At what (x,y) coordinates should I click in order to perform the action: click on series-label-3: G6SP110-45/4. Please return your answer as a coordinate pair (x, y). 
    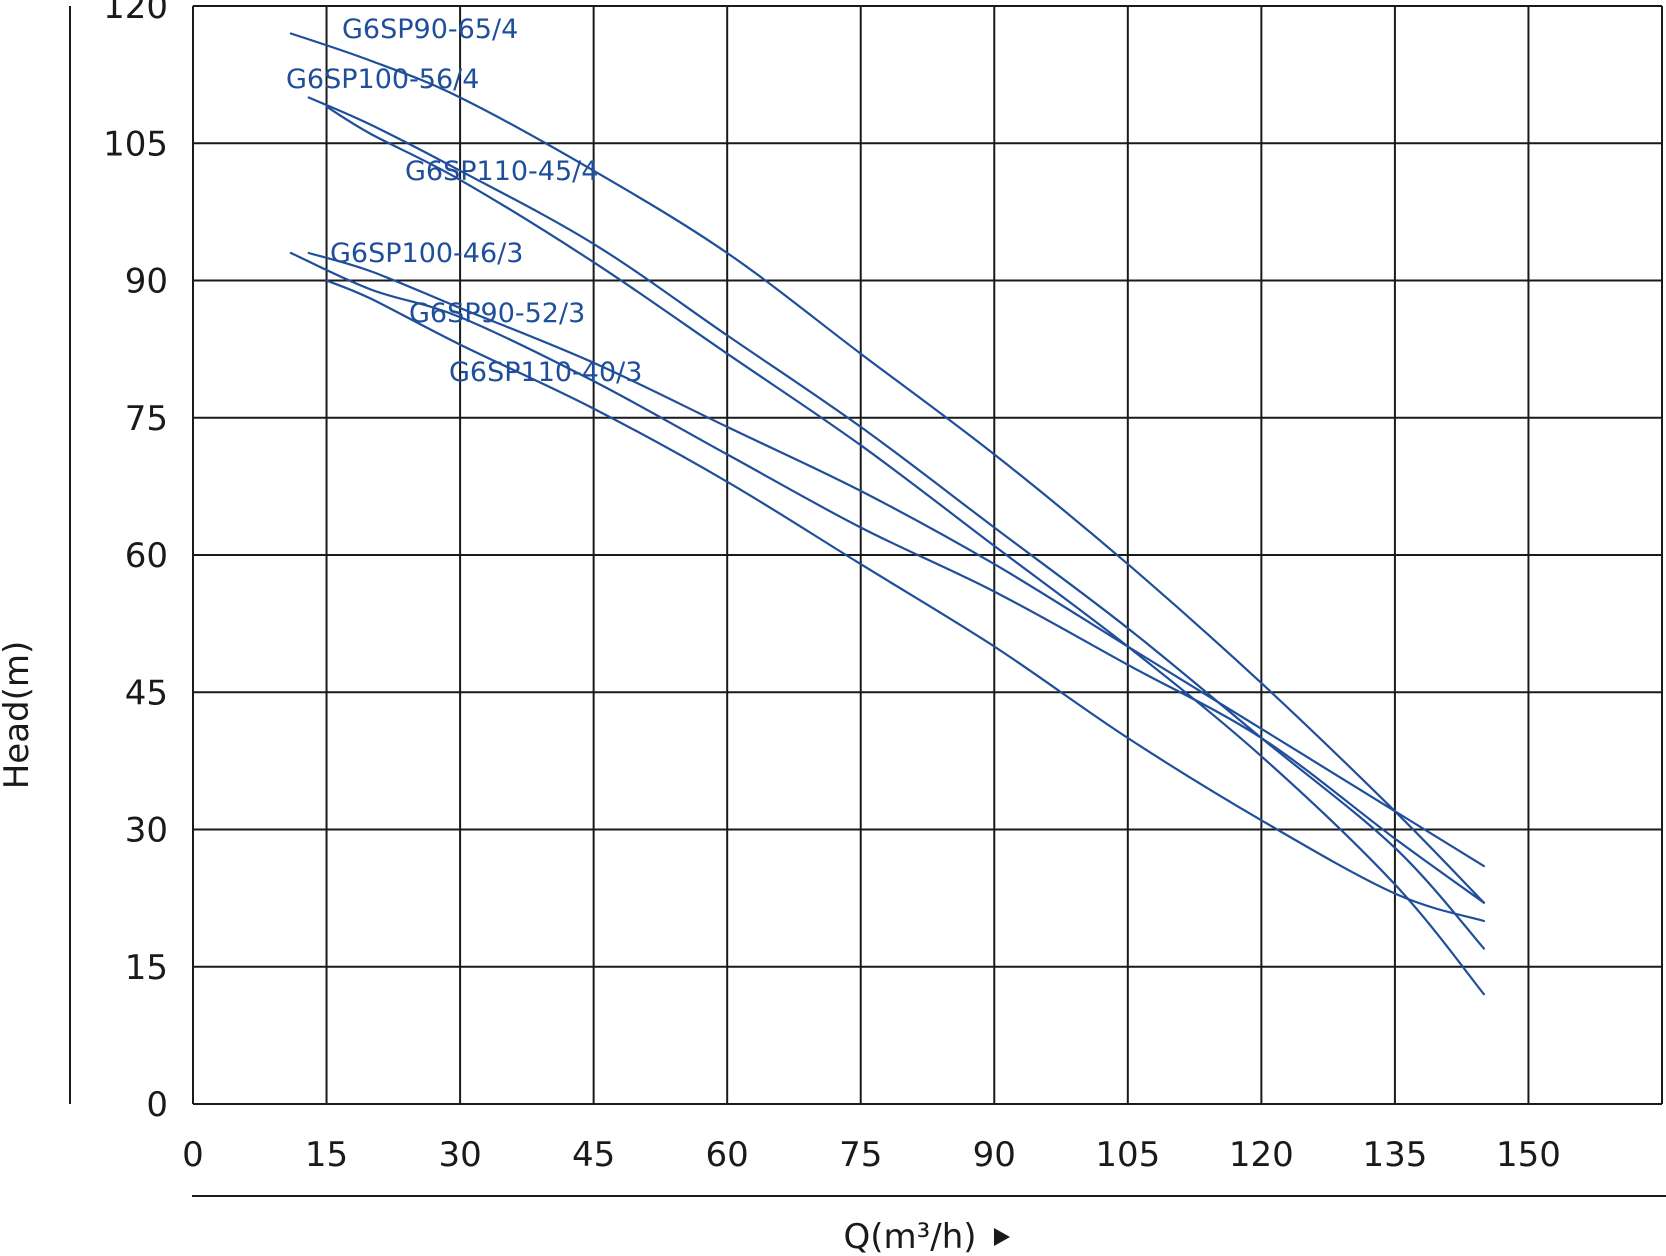
    Looking at the image, I should click on (501, 171).